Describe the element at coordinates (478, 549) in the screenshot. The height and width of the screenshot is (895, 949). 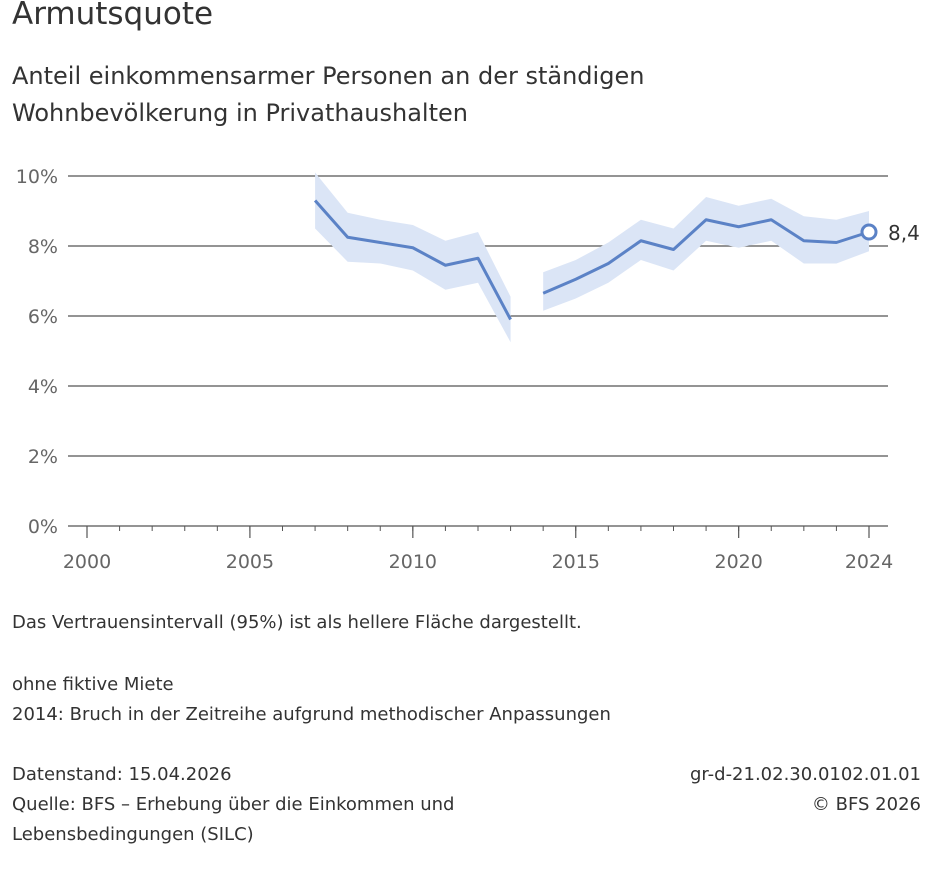
I see `x-axis: 2000 2005 2010 2015 2020 2024` at that location.